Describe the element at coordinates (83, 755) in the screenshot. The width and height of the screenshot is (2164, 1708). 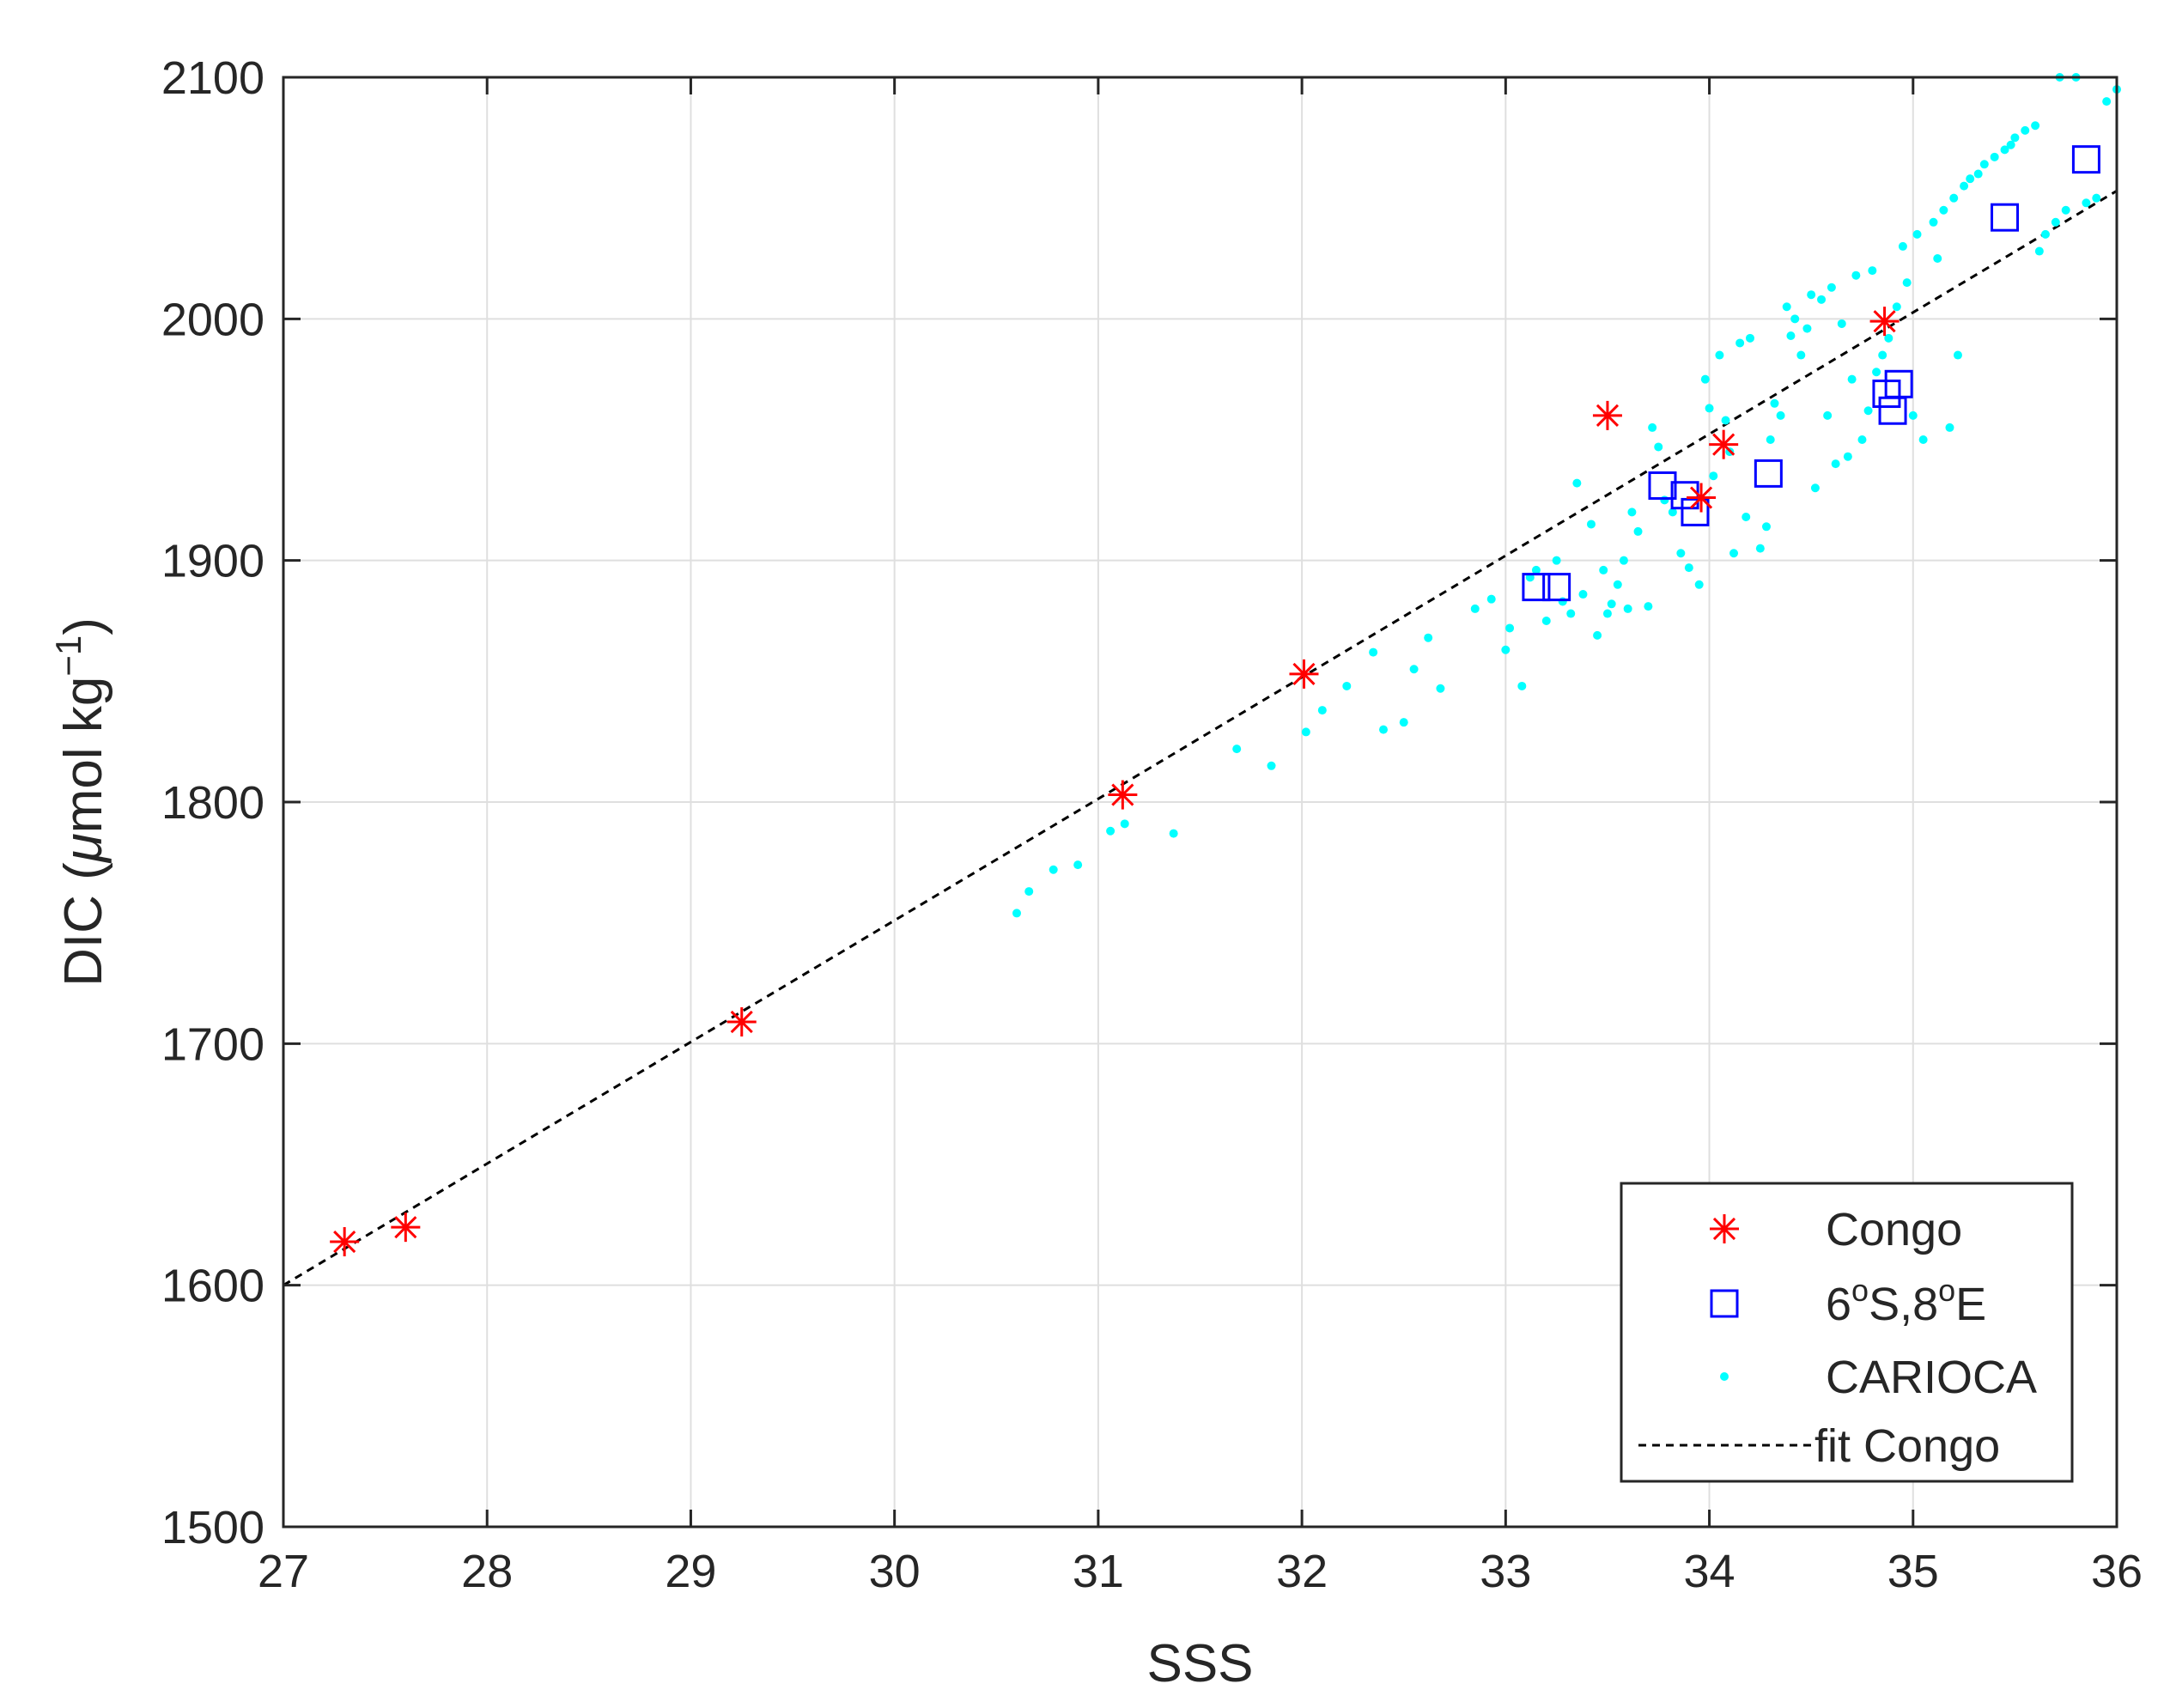
I see `y-axis-label-unit: mol kg` at that location.